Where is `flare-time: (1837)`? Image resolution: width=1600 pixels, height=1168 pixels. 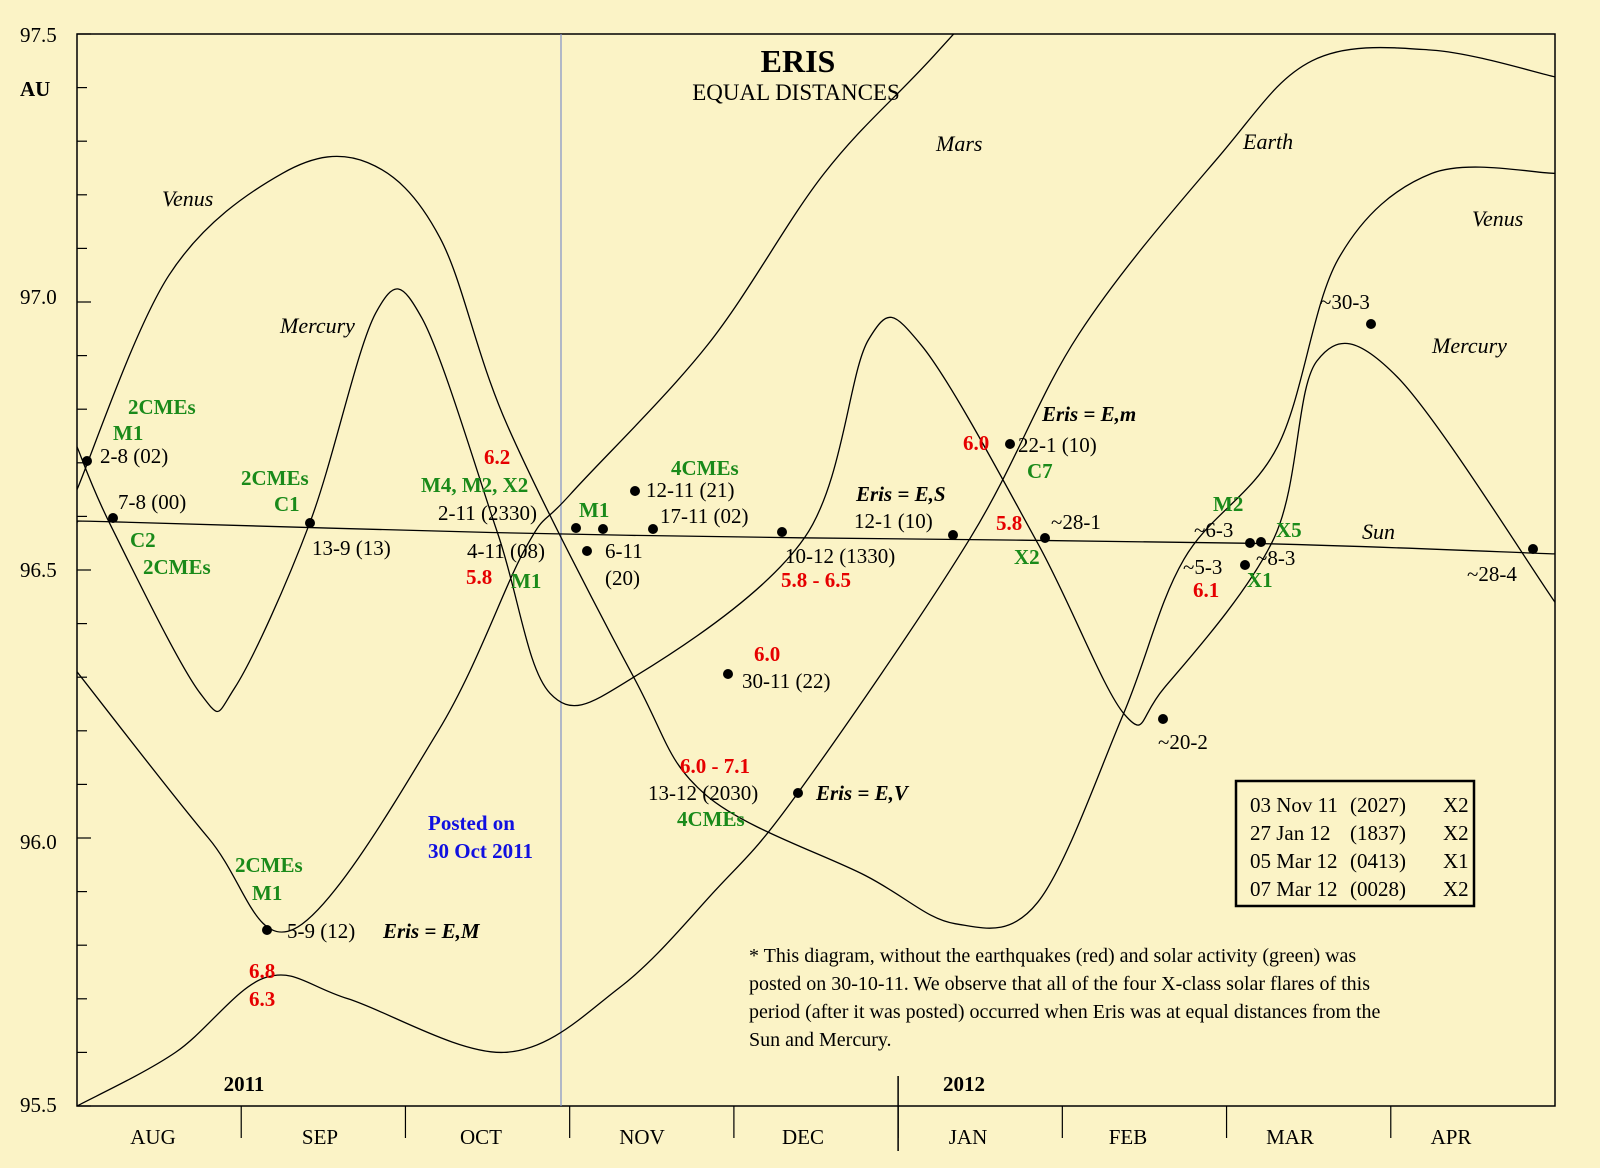
flare-time: (1837) is located at coordinates (1378, 833).